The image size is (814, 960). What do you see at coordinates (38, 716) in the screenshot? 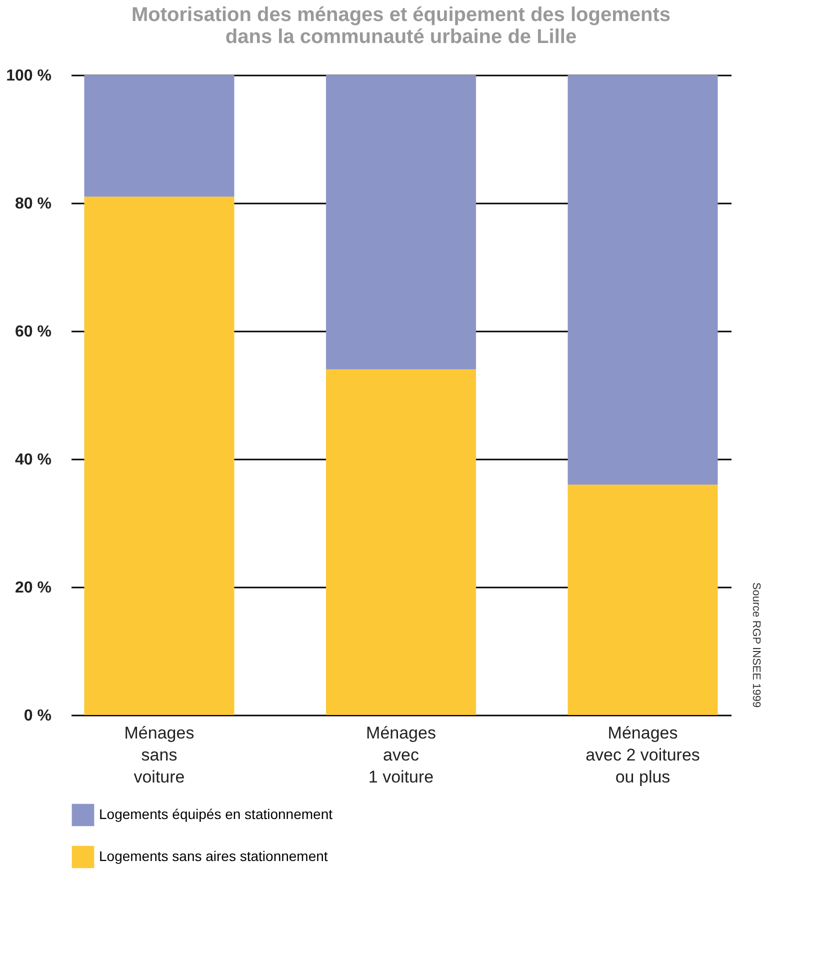
I see `y-tick-label: 0 %` at bounding box center [38, 716].